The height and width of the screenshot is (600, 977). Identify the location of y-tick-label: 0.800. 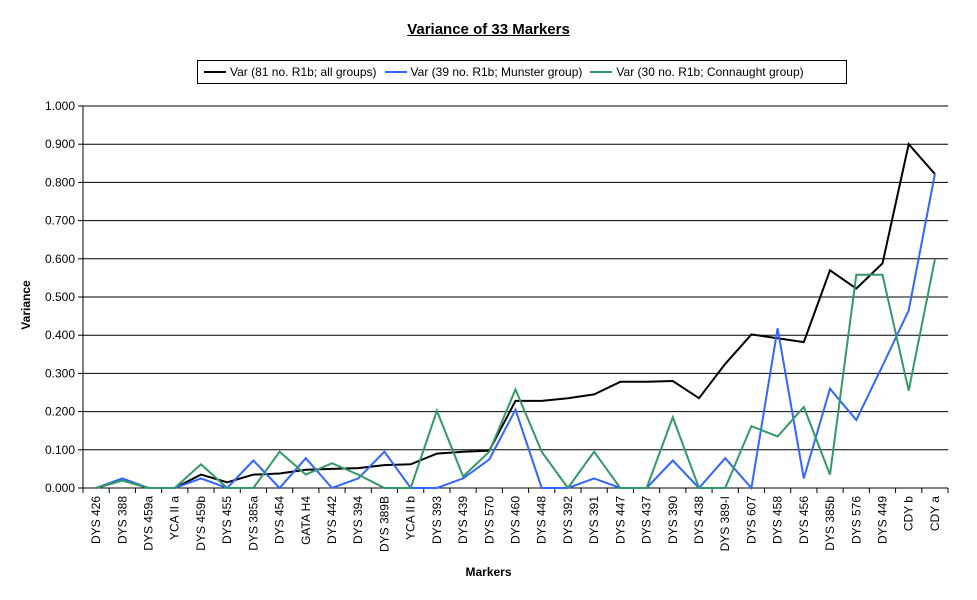
(60, 182).